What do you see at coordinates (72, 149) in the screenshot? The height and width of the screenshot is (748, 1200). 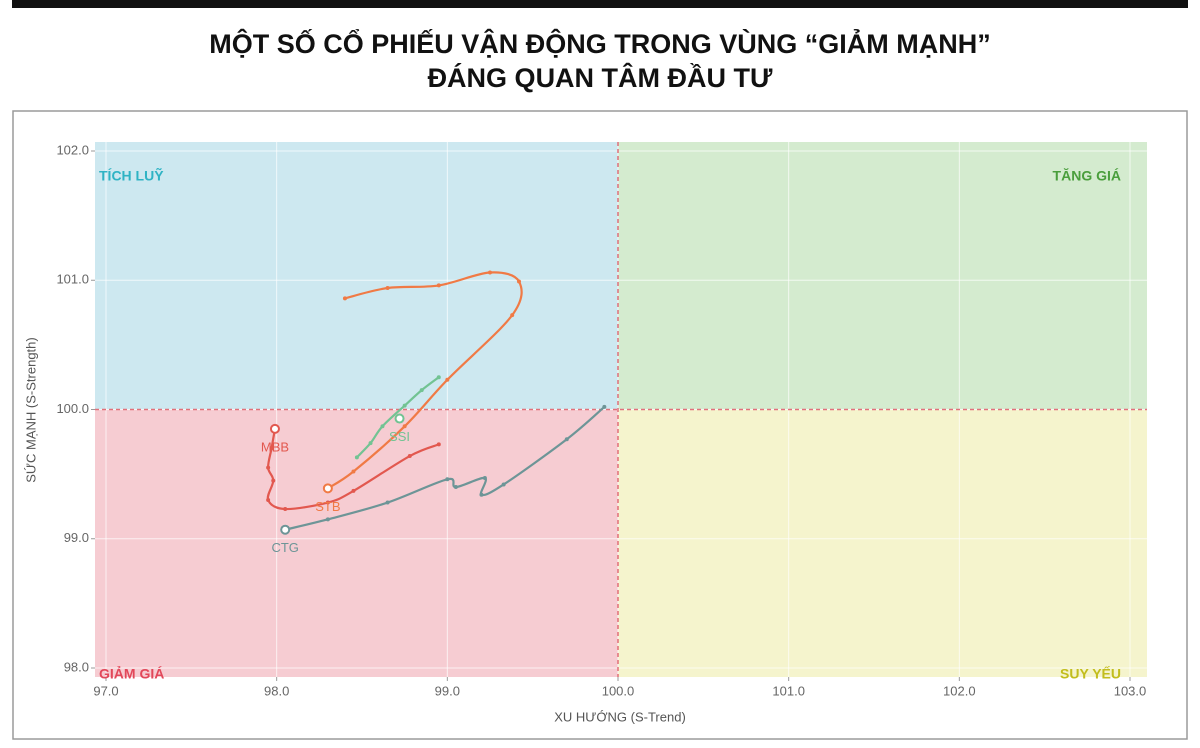 I see `y-tick-label: 102.0` at bounding box center [72, 149].